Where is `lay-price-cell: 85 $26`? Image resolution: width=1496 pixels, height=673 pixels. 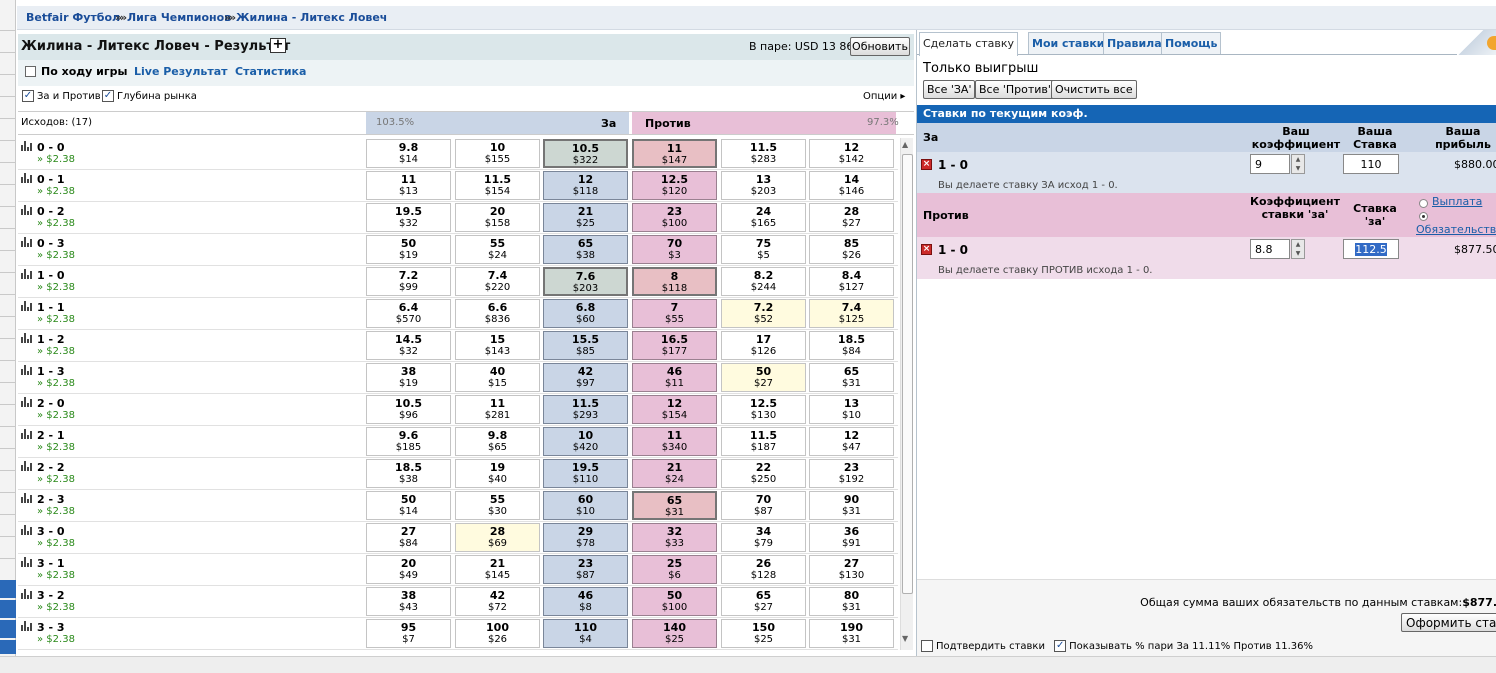 lay-price-cell: 85 $26 is located at coordinates (851, 249).